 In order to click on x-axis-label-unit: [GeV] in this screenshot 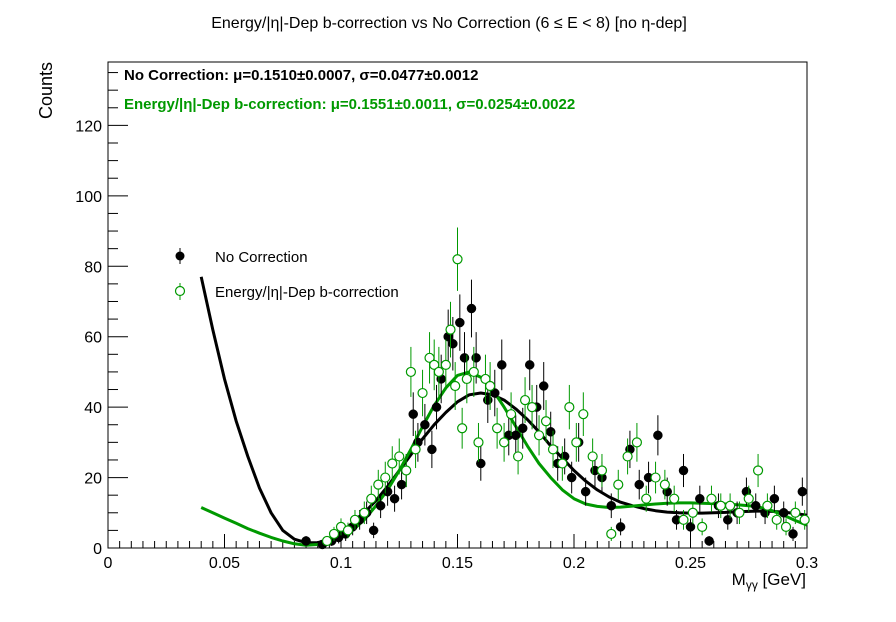, I will do `click(782, 579)`.